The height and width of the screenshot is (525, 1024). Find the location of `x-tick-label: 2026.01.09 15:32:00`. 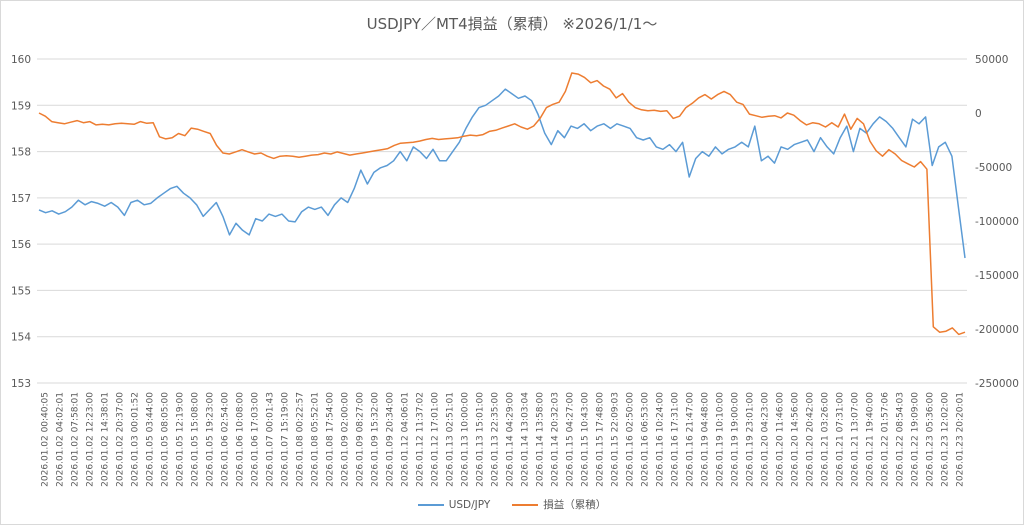

x-tick-label: 2026.01.09 15:32:00 is located at coordinates (376, 439).